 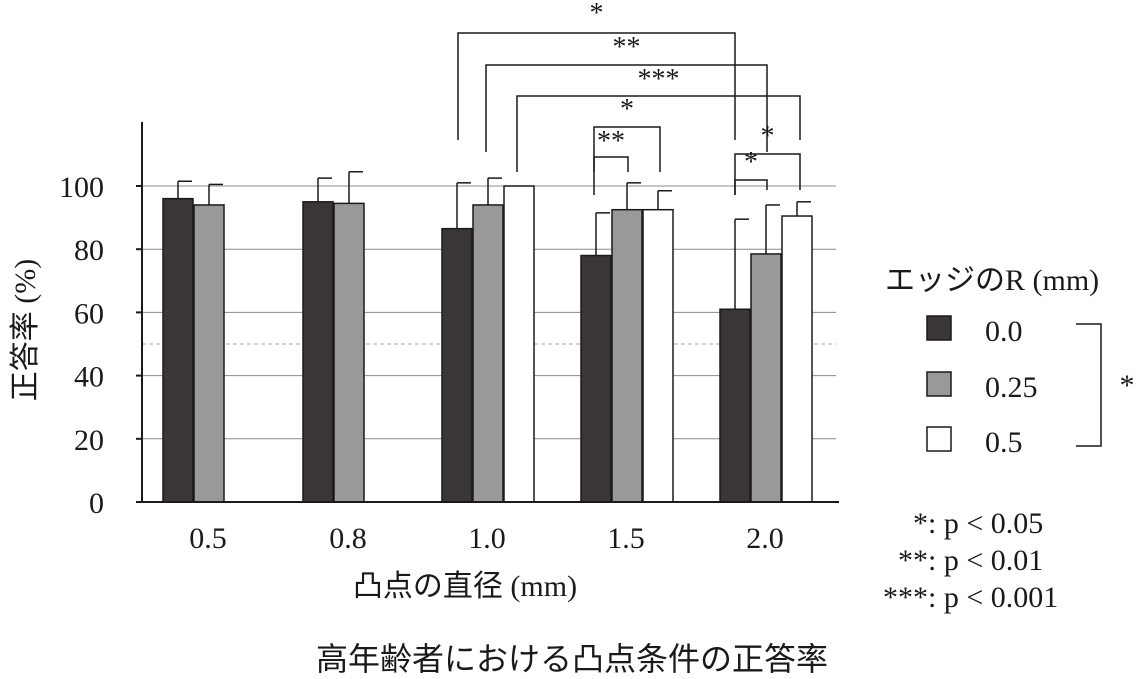 I want to click on p-note-text: : p < 0.001, so click(x=993, y=597).